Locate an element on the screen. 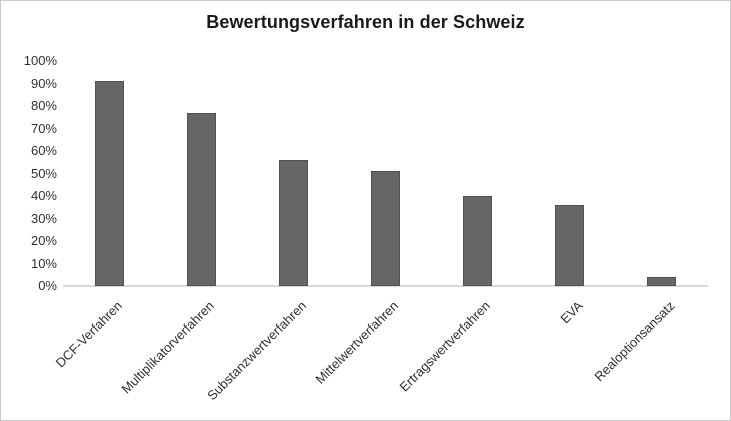 This screenshot has height=421, width=731. y-axis-tick-label: 20% is located at coordinates (43, 240).